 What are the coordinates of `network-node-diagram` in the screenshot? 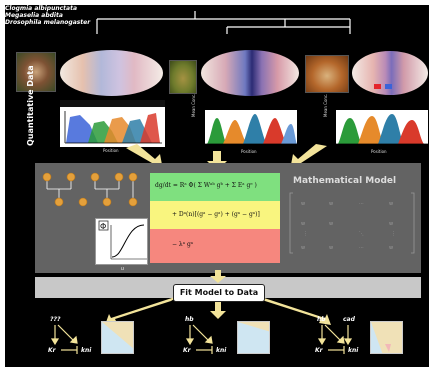 It's located at (90, 189).